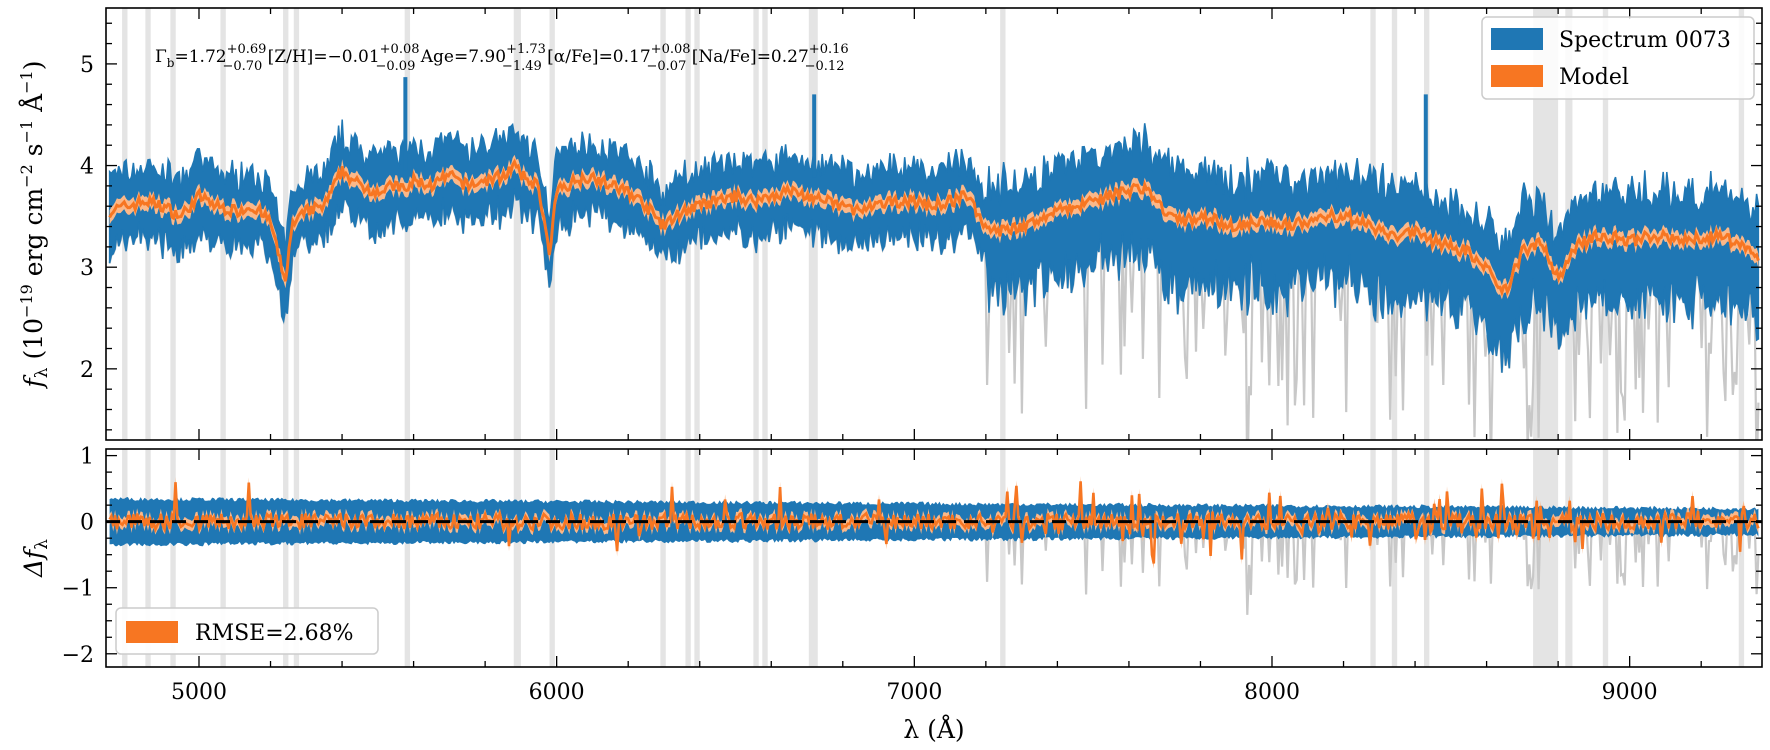  I want to click on legend-top: Spectrum 0073 Model, so click(1618, 58).